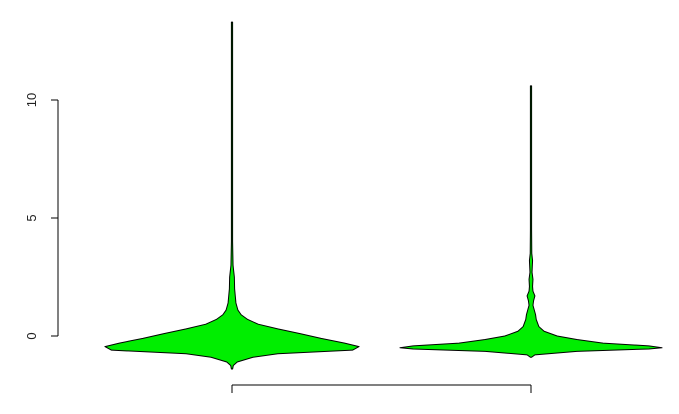  What do you see at coordinates (31, 100) in the screenshot?
I see `y-tick-label-10: 10` at bounding box center [31, 100].